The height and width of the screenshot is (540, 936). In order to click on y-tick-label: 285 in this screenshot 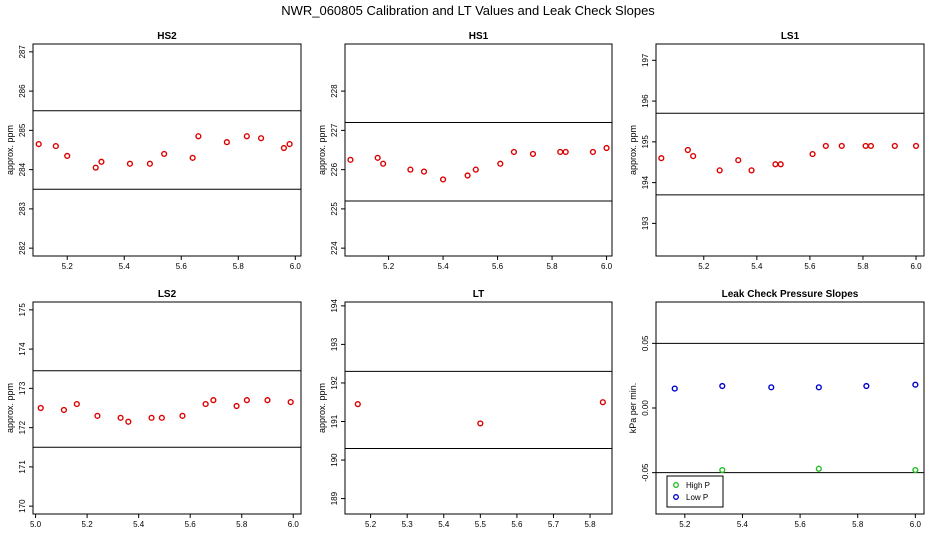, I will do `click(22, 130)`.